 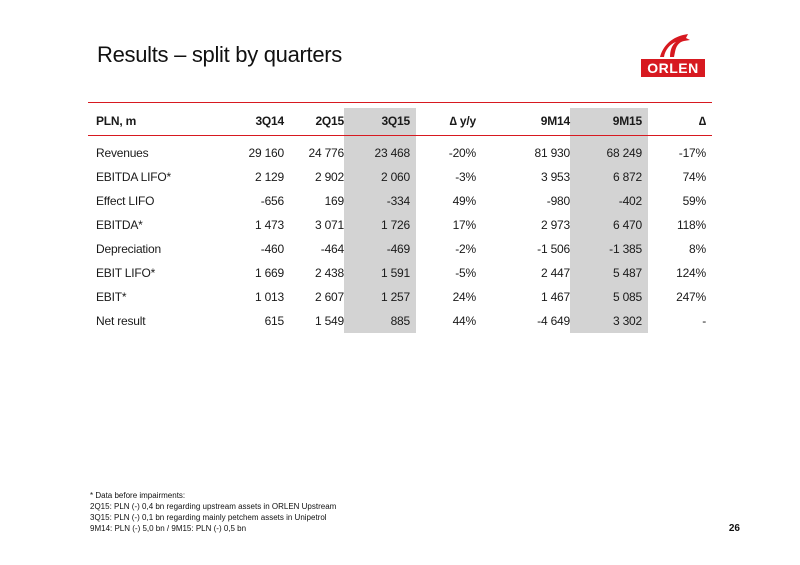 I want to click on table-header-row: PLN, m 3Q14 2Q15 3Q15 ∆ y/y 9M14 9M15 ∆, so click(x=400, y=121).